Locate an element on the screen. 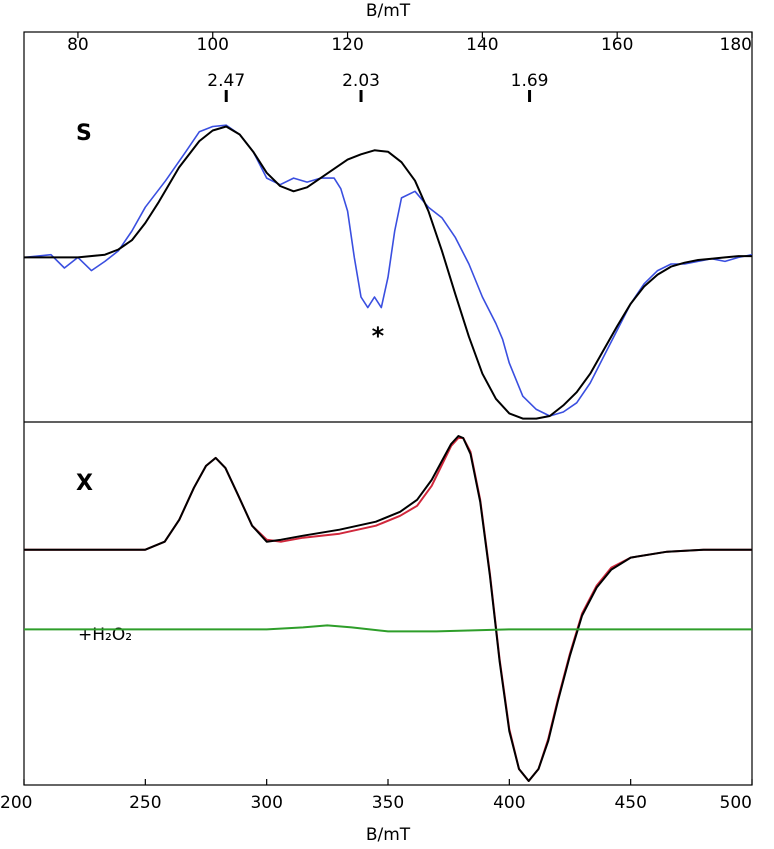 The image size is (774, 849). top-tick-label: 160 is located at coordinates (617, 45).